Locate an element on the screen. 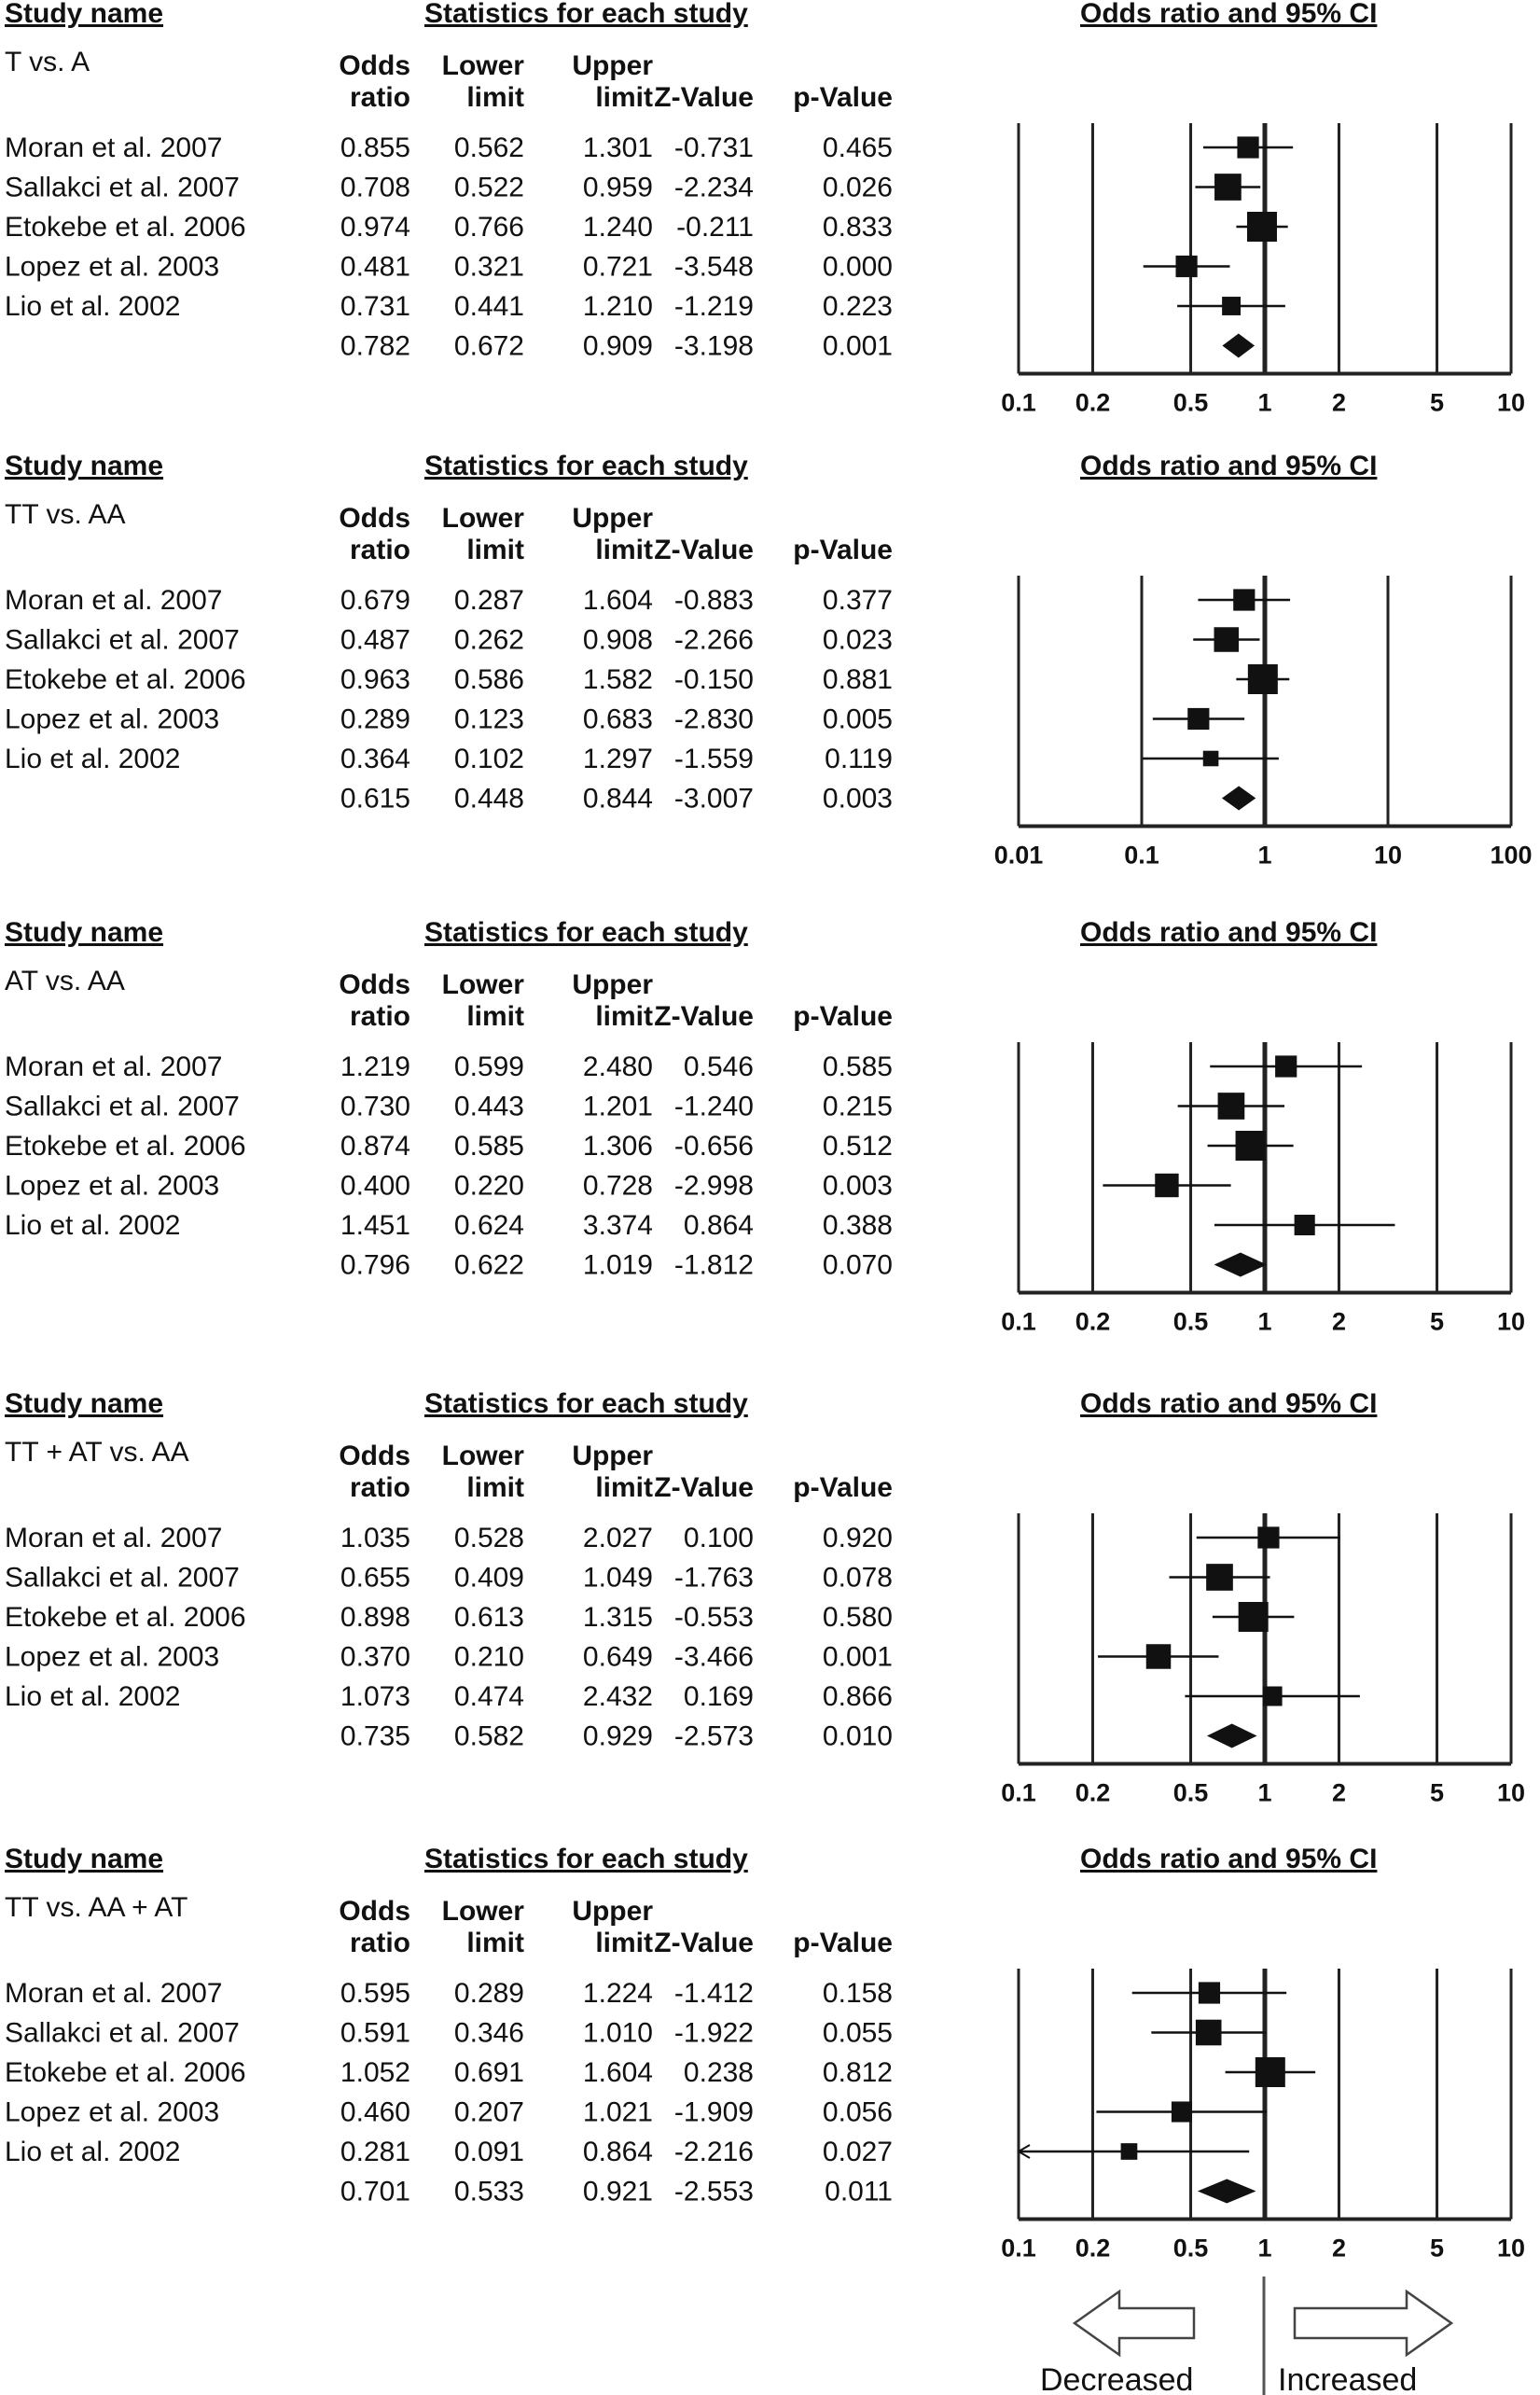  study-stat-cell: 0.005 is located at coordinates (858, 720).